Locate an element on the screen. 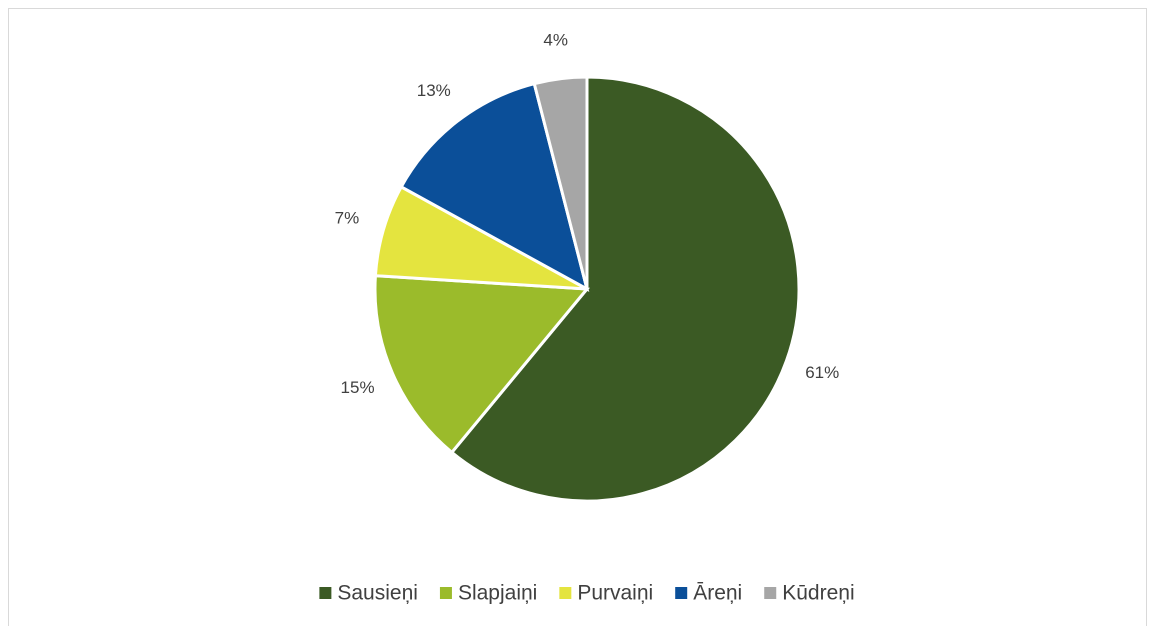 The width and height of the screenshot is (1155, 626). legend-label: Purvaiņi is located at coordinates (615, 593).